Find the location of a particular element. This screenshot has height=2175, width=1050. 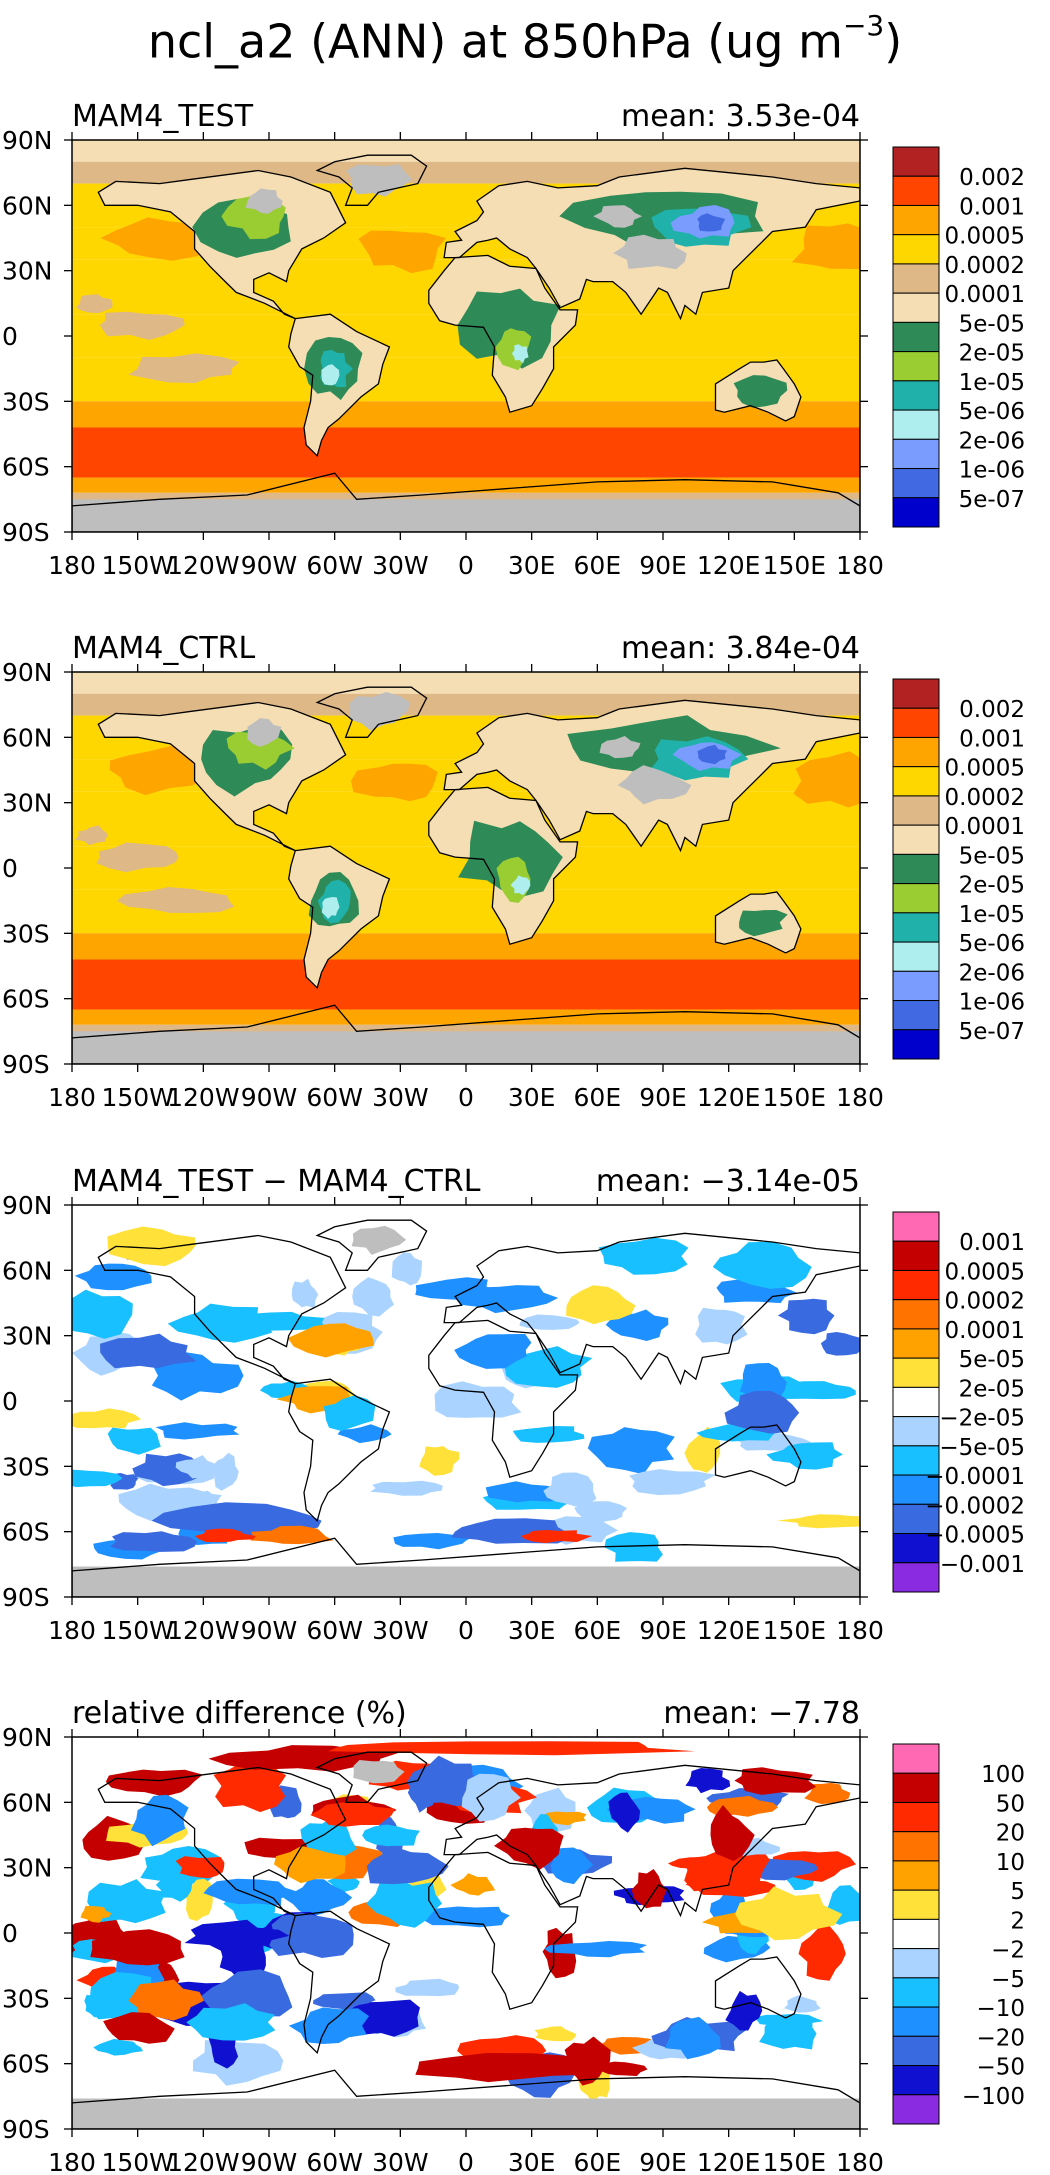

y-tick-label: 30N is located at coordinates (27, 803).